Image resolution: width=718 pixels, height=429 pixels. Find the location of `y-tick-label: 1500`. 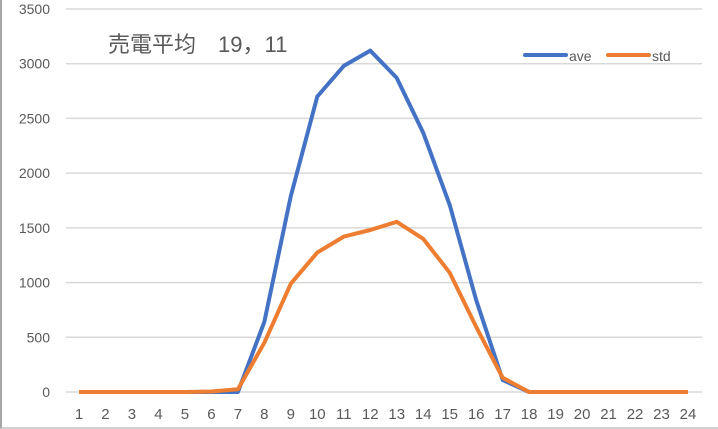

y-tick-label: 1500 is located at coordinates (34, 228).